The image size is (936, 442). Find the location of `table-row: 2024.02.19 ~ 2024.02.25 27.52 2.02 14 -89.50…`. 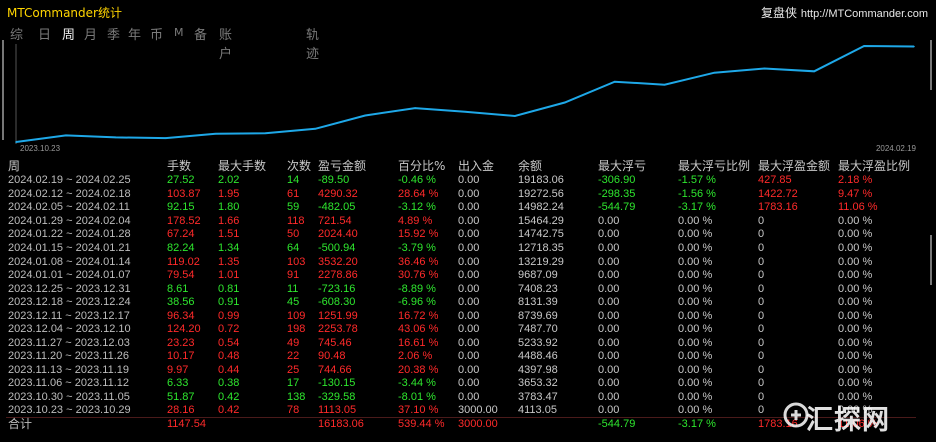

table-row: 2024.02.19 ~ 2024.02.25 27.52 2.02 14 -89.50… is located at coordinates (461, 181).